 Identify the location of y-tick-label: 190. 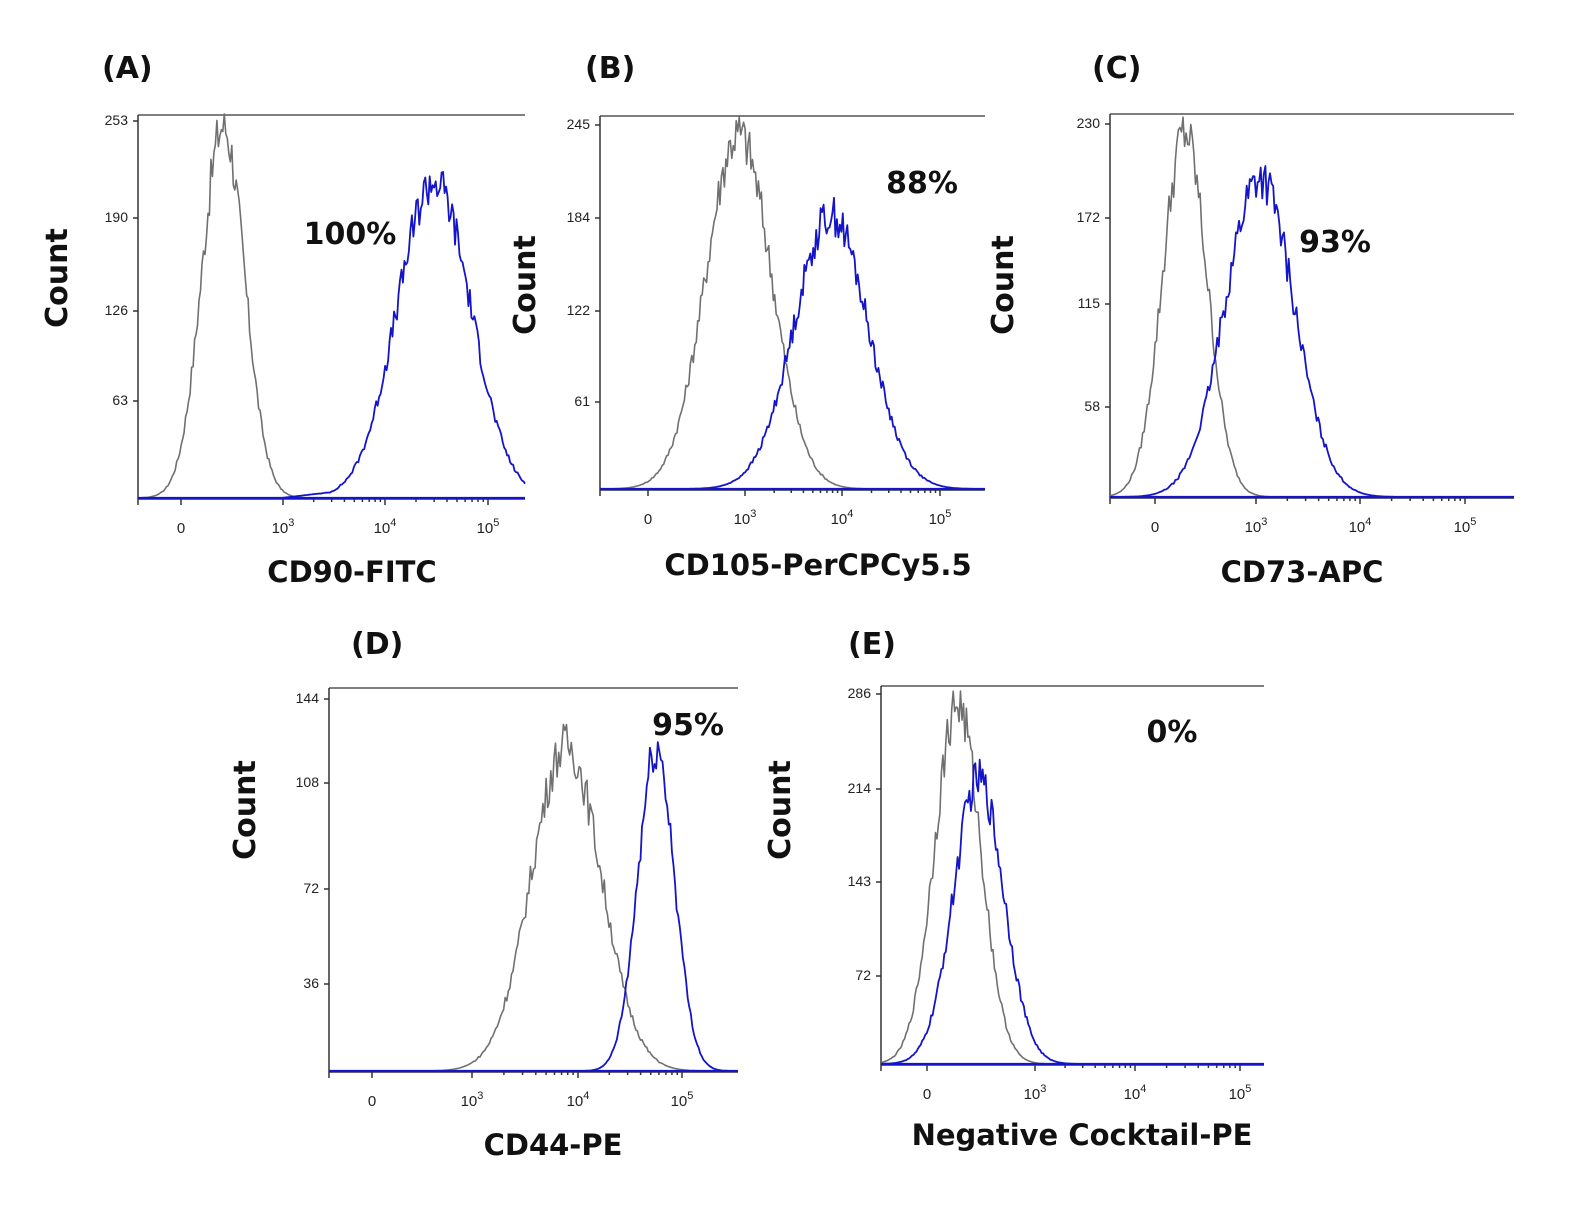
(117, 217).